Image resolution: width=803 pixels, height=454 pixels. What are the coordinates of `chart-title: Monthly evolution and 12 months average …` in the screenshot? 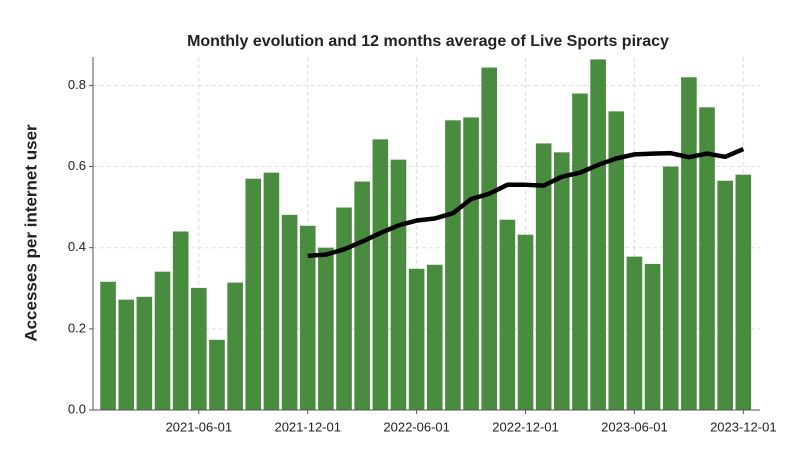 It's located at (428, 41).